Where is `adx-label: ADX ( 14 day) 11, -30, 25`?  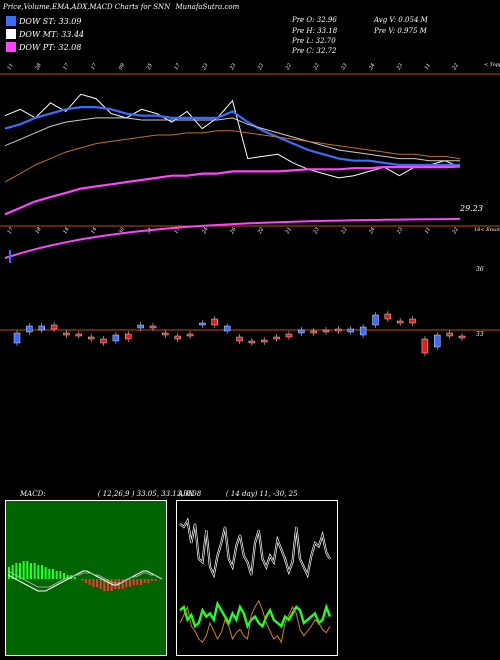 adx-label: ADX ( 14 day) 11, -30, 25 is located at coordinates (238, 494).